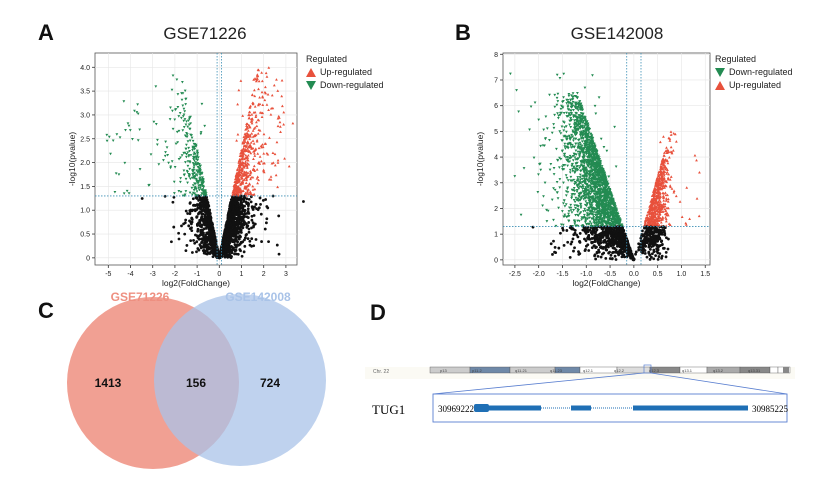 The image size is (837, 496). I want to click on y-tick-label: 1, so click(496, 235).